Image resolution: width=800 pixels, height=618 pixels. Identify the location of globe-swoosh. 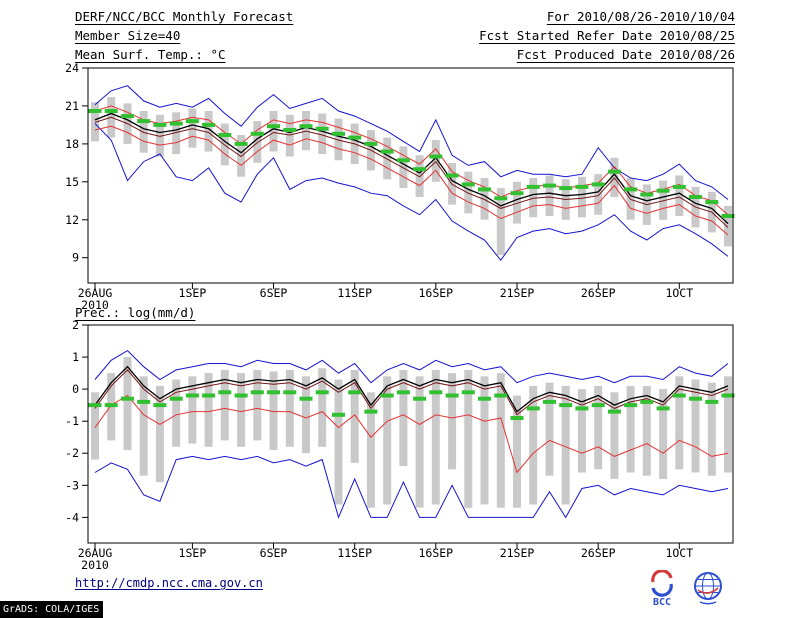
(708, 590).